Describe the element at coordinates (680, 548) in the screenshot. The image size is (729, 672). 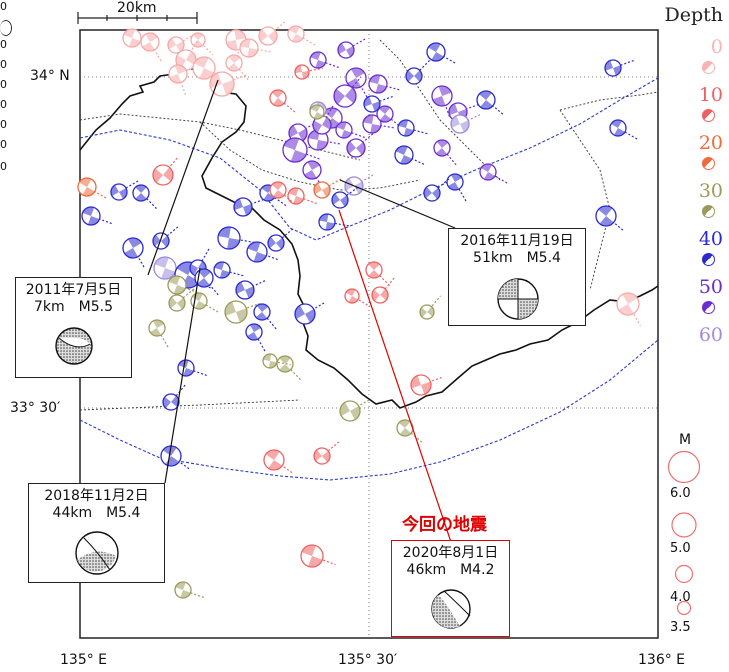
I see `magnitude-label-5: 5.0` at that location.